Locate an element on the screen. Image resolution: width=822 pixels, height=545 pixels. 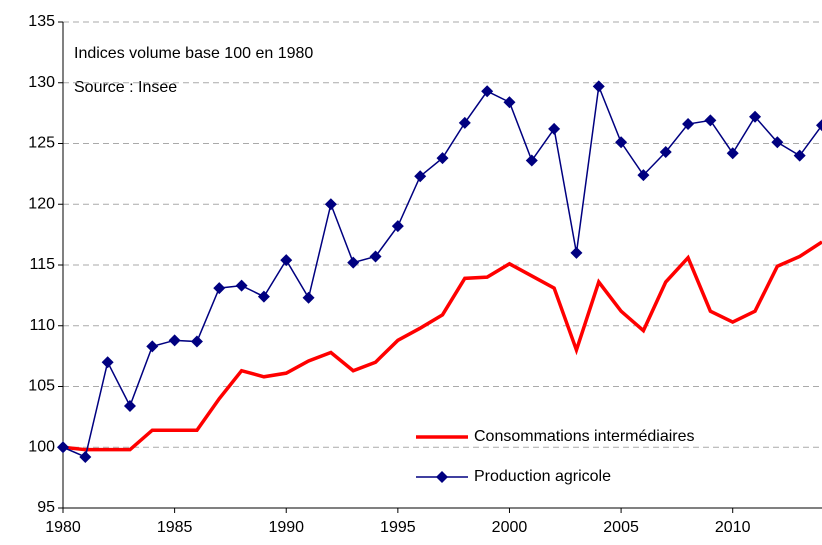
x-tick-label: 1995 is located at coordinates (398, 527).